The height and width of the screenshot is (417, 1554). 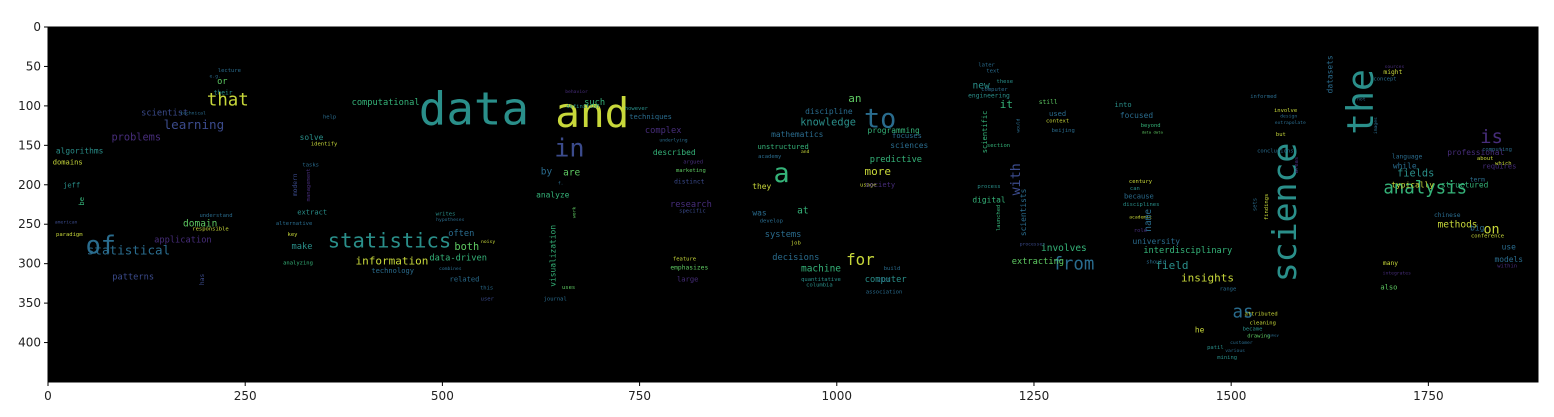 I want to click on word-189: methods, so click(x=1457, y=225).